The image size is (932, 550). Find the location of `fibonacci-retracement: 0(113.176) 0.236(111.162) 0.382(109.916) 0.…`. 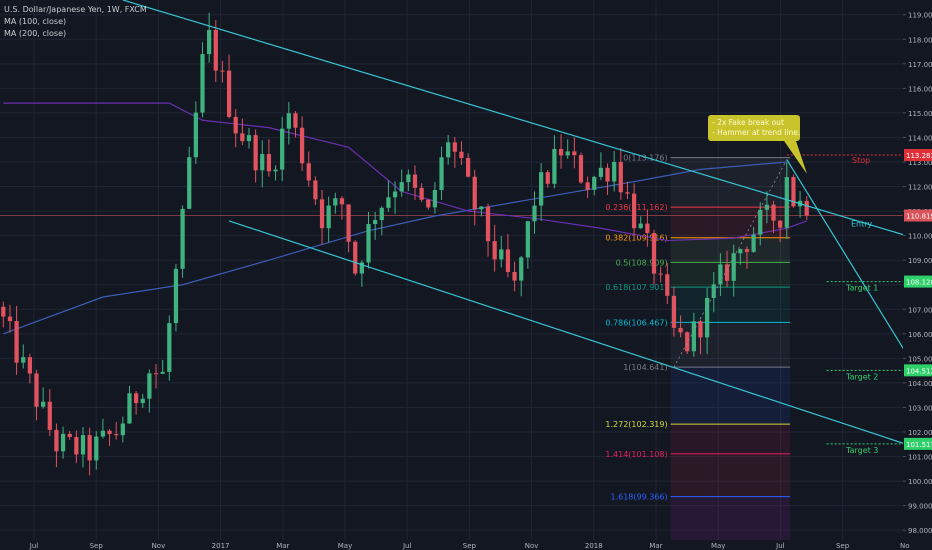

fibonacci-retracement: 0(113.176) 0.236(111.162) 0.382(109.916) 0.… is located at coordinates (698, 347).